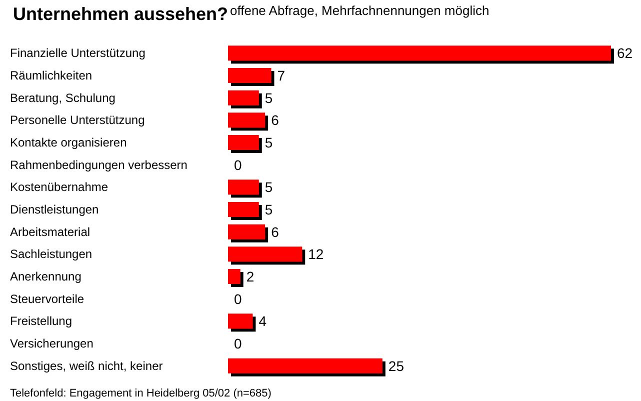  I want to click on data-label: 25, so click(396, 366).